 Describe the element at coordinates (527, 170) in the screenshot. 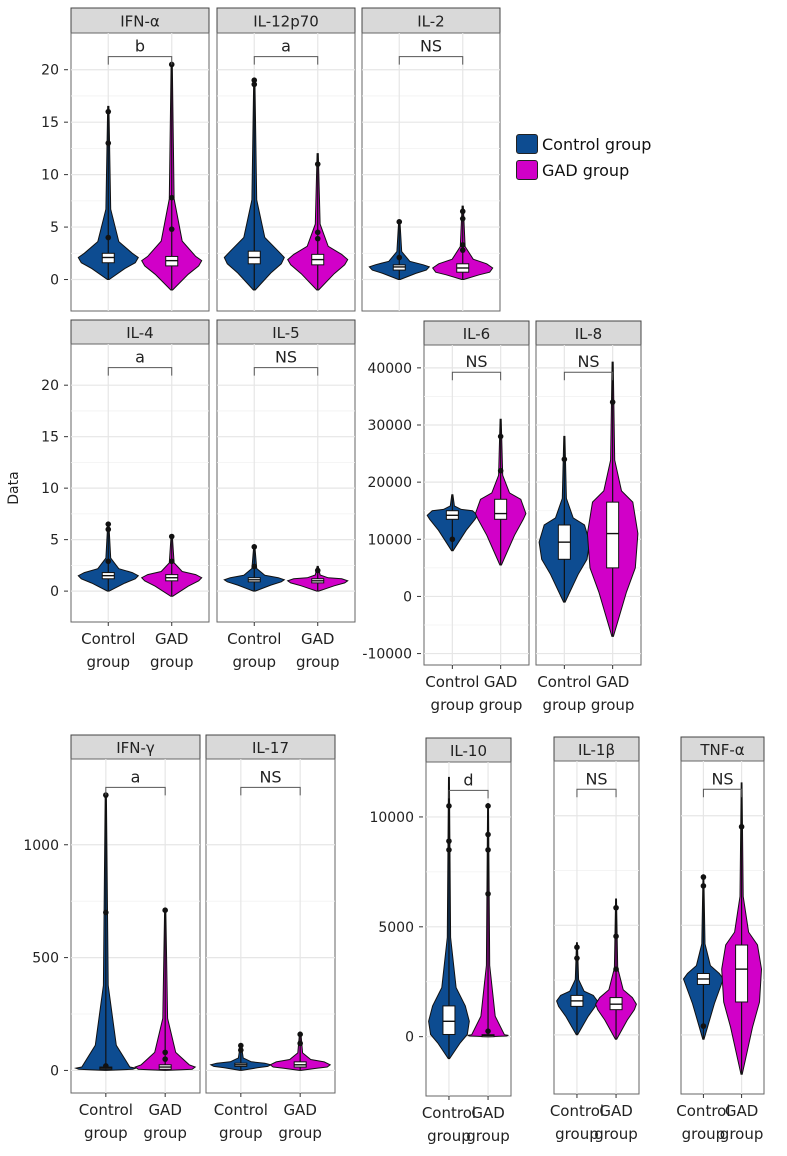

I see `legend-key-gad` at that location.